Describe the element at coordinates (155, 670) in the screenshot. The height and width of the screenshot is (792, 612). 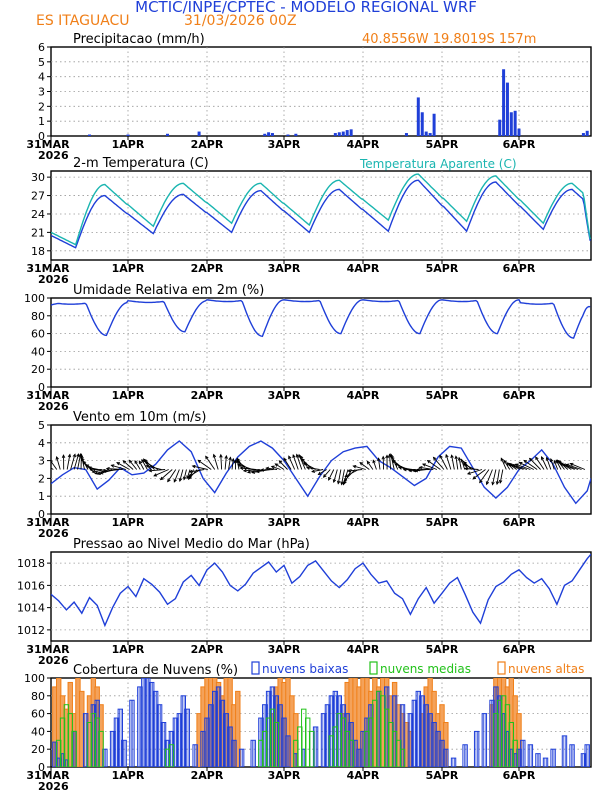
I see `panel-title: Cobertura de Nuvens (%)` at that location.